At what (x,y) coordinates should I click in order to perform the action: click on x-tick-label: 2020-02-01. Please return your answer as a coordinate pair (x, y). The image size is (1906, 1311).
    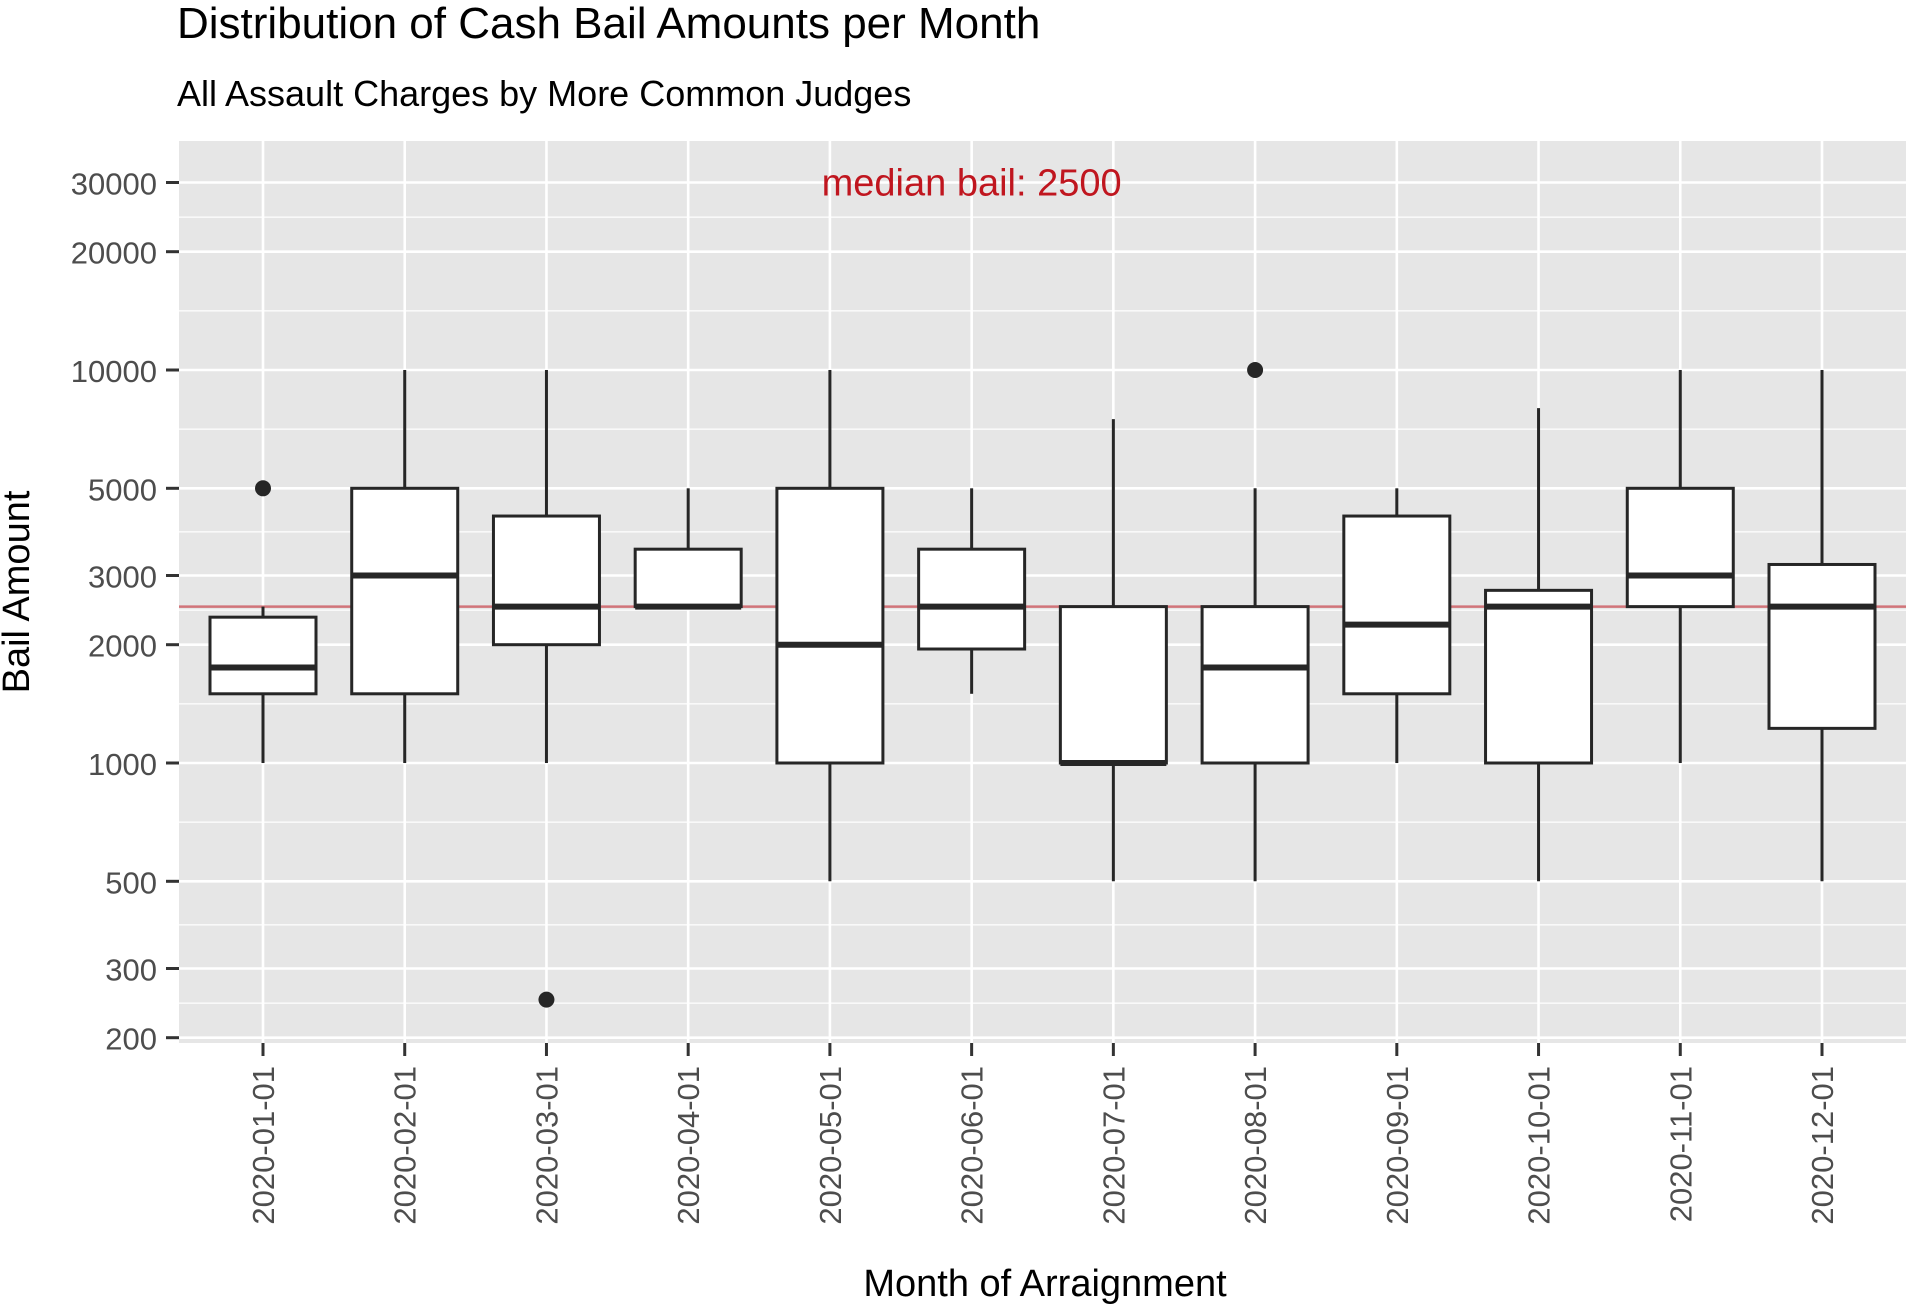
    Looking at the image, I should click on (405, 1145).